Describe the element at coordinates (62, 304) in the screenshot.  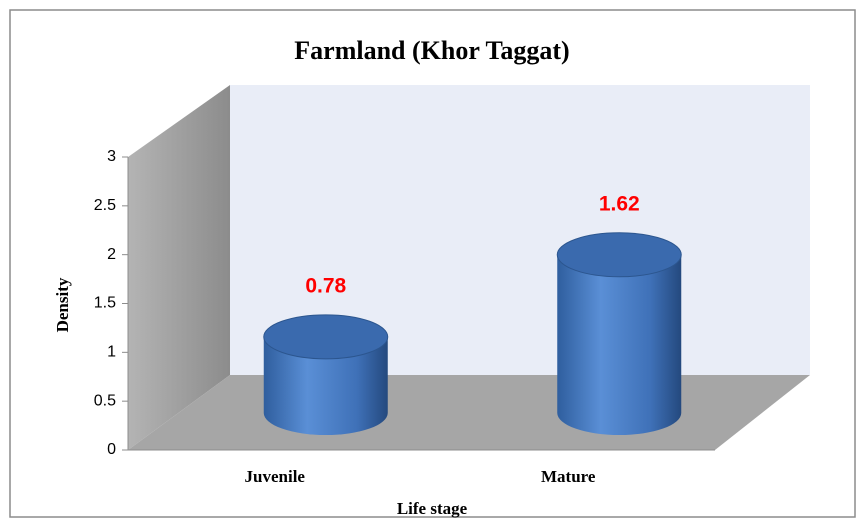
I see `y-axis-label: Density` at that location.